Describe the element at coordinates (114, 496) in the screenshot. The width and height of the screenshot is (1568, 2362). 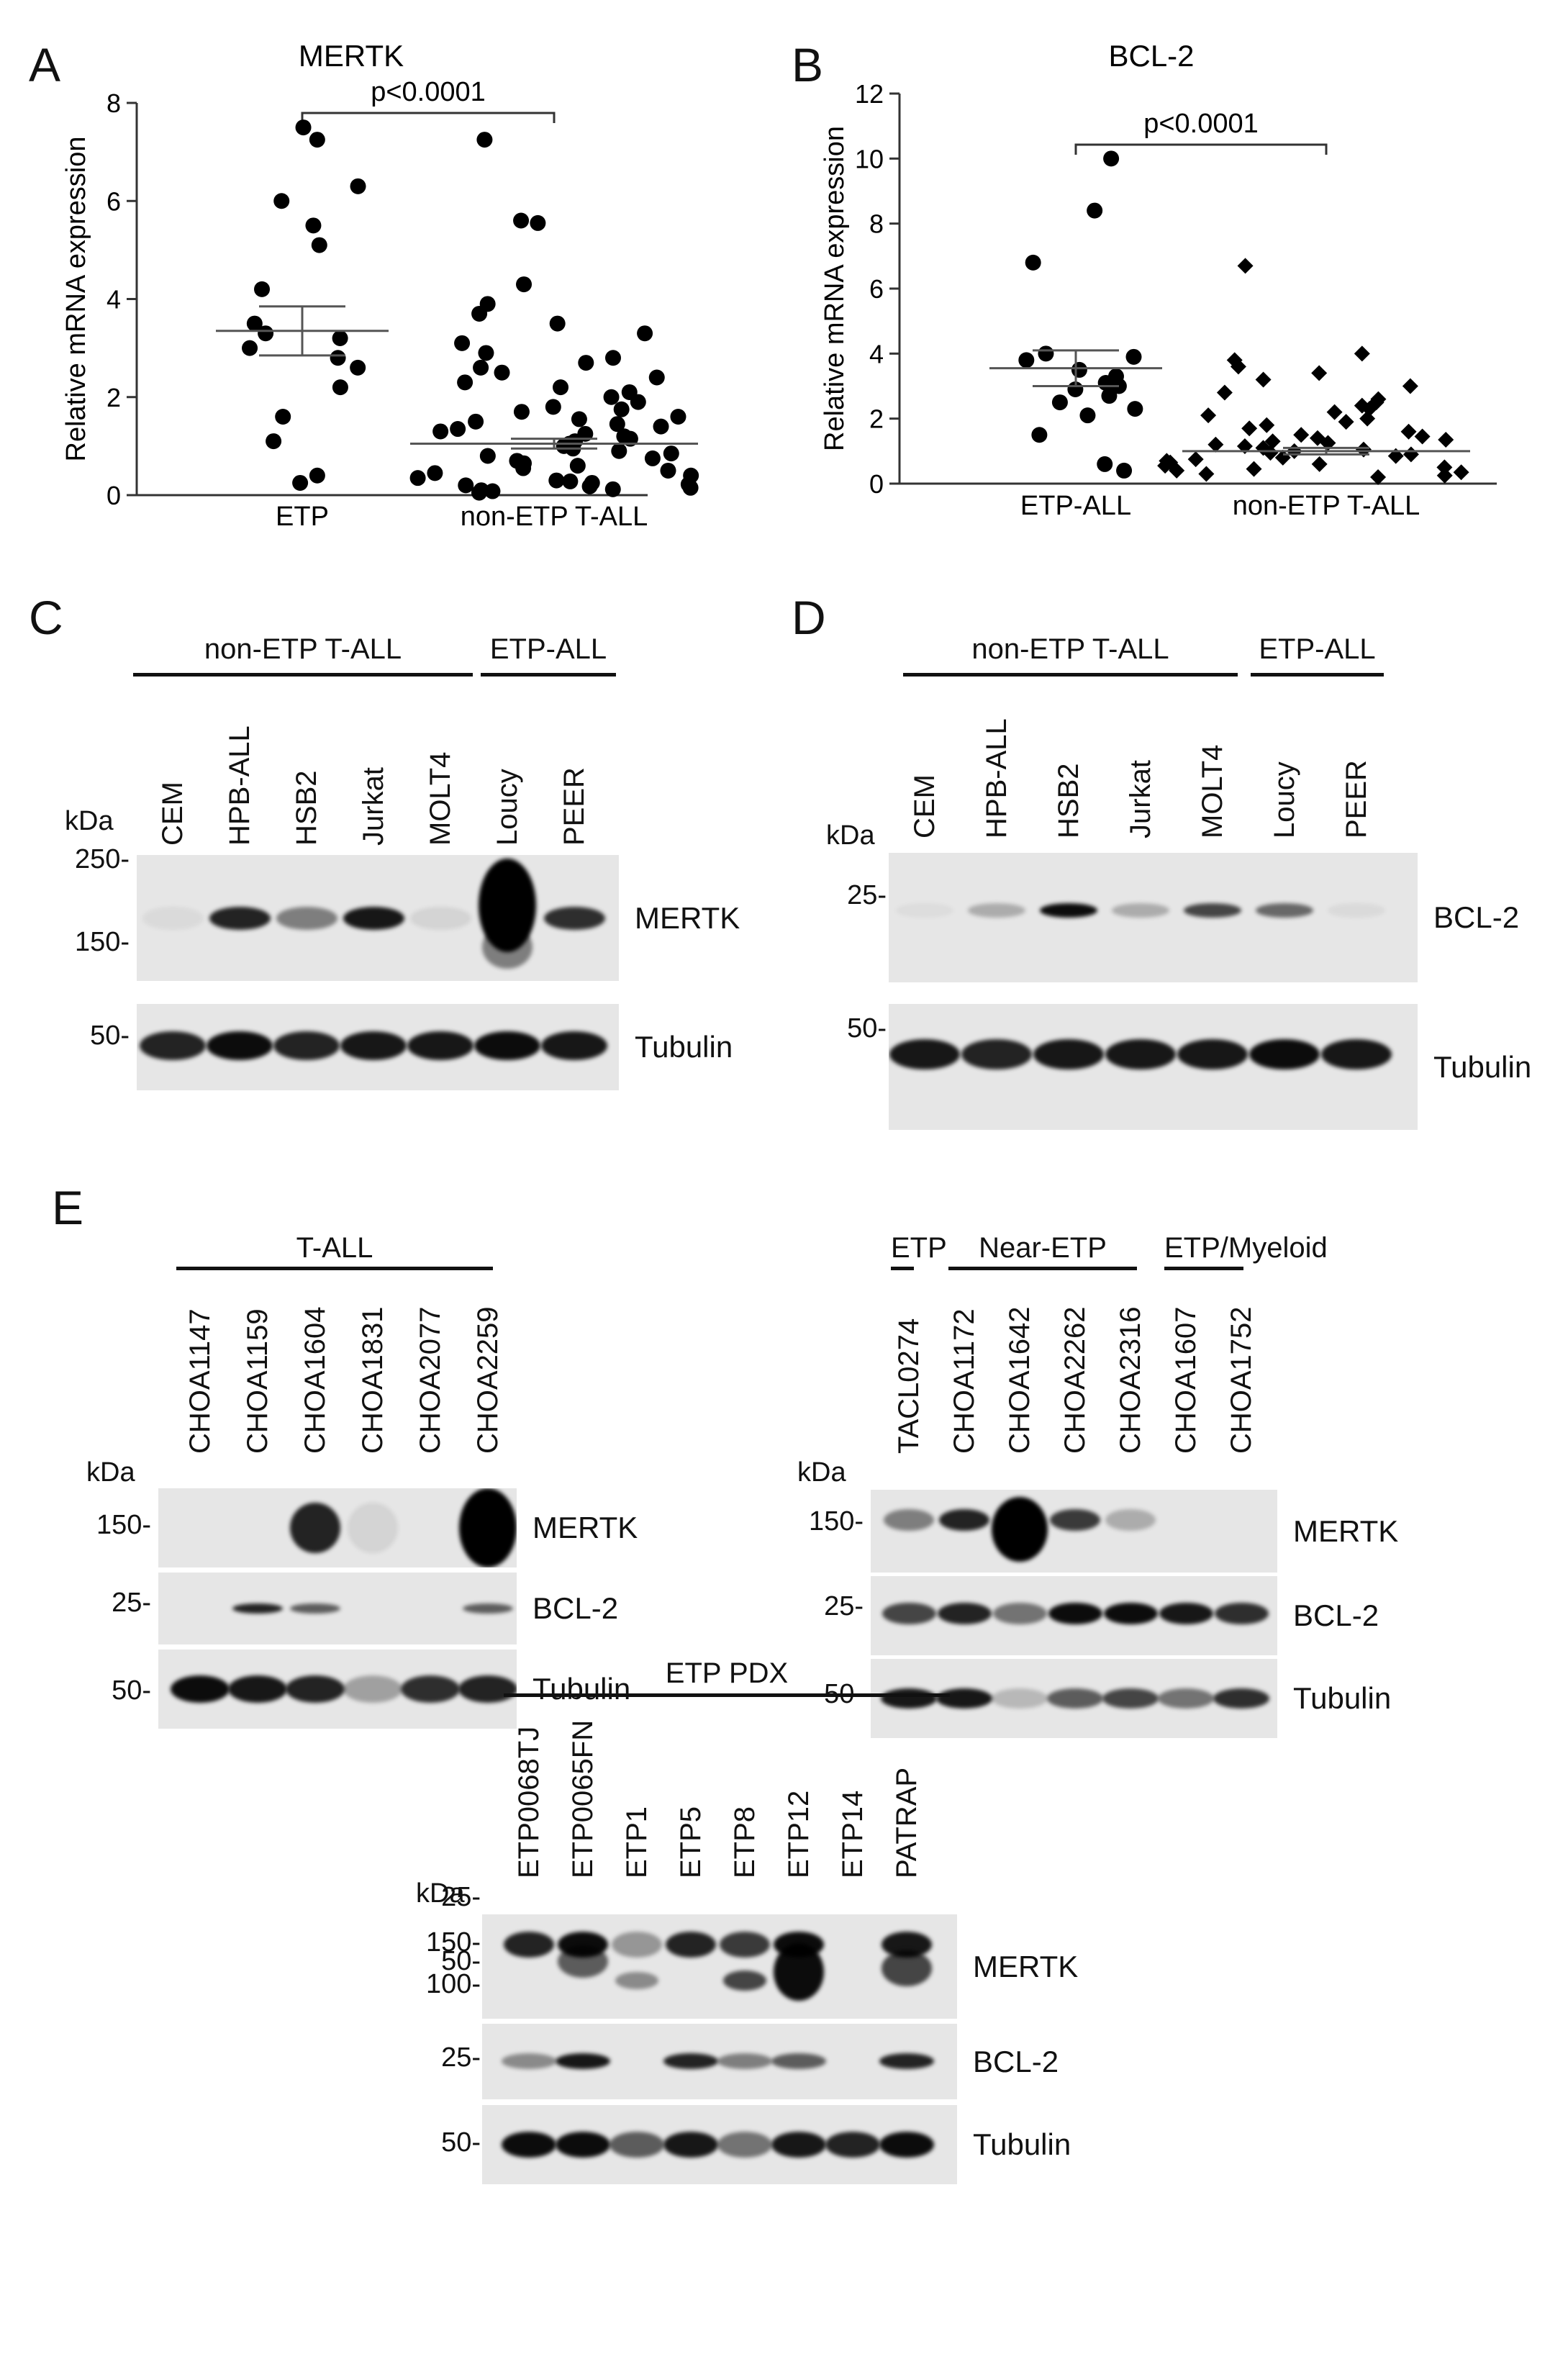
I see `chart-a-ytick-label: 0` at that location.